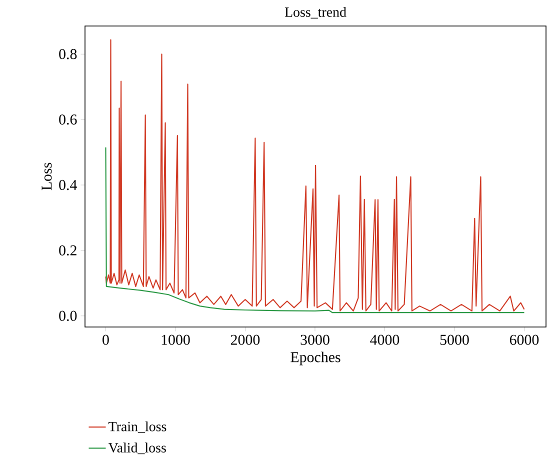 The width and height of the screenshot is (556, 475). I want to click on x-tick-label: 4000, so click(385, 339).